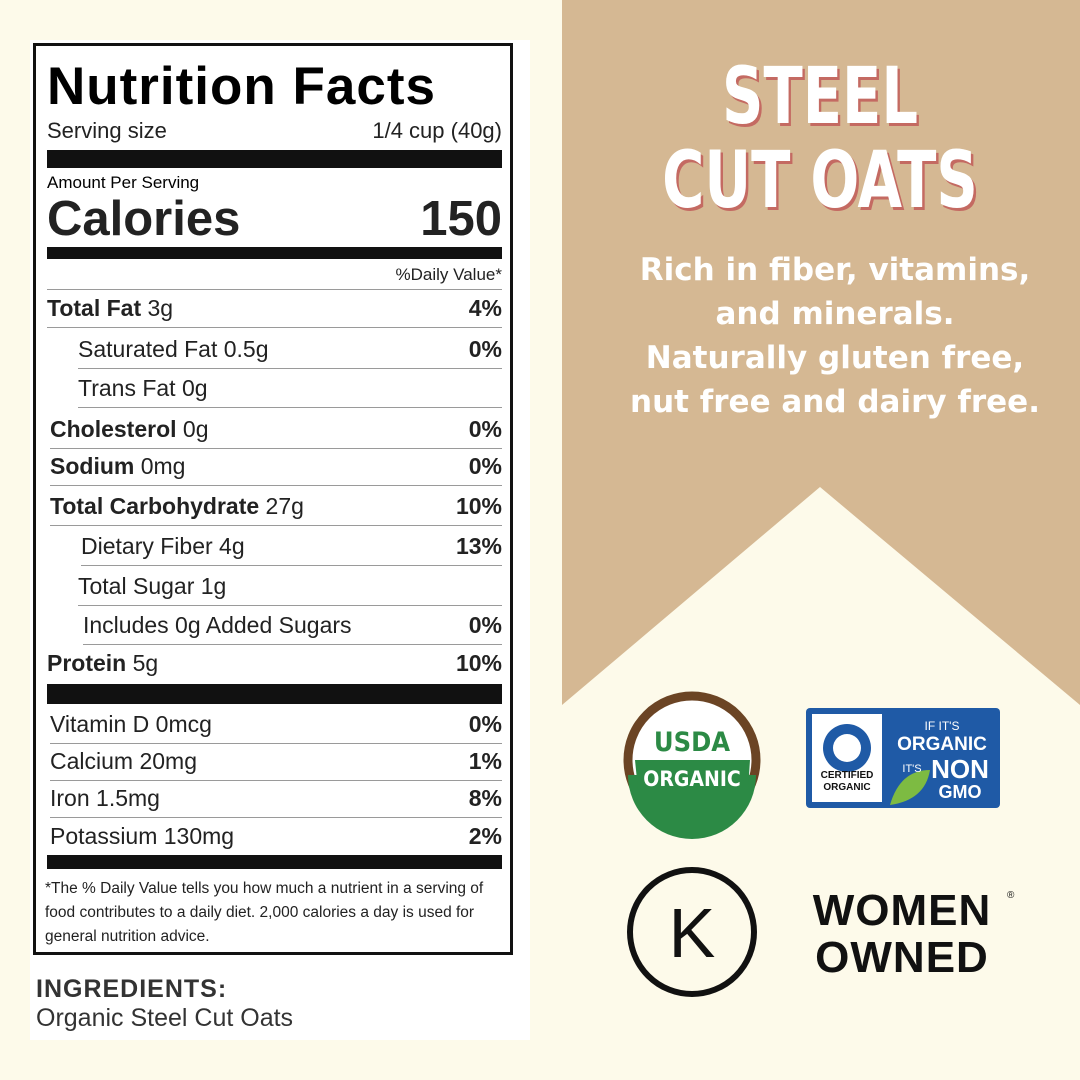 This screenshot has width=1080, height=1080. I want to click on nutrient-row: Sodium 0mg 0%, so click(276, 467).